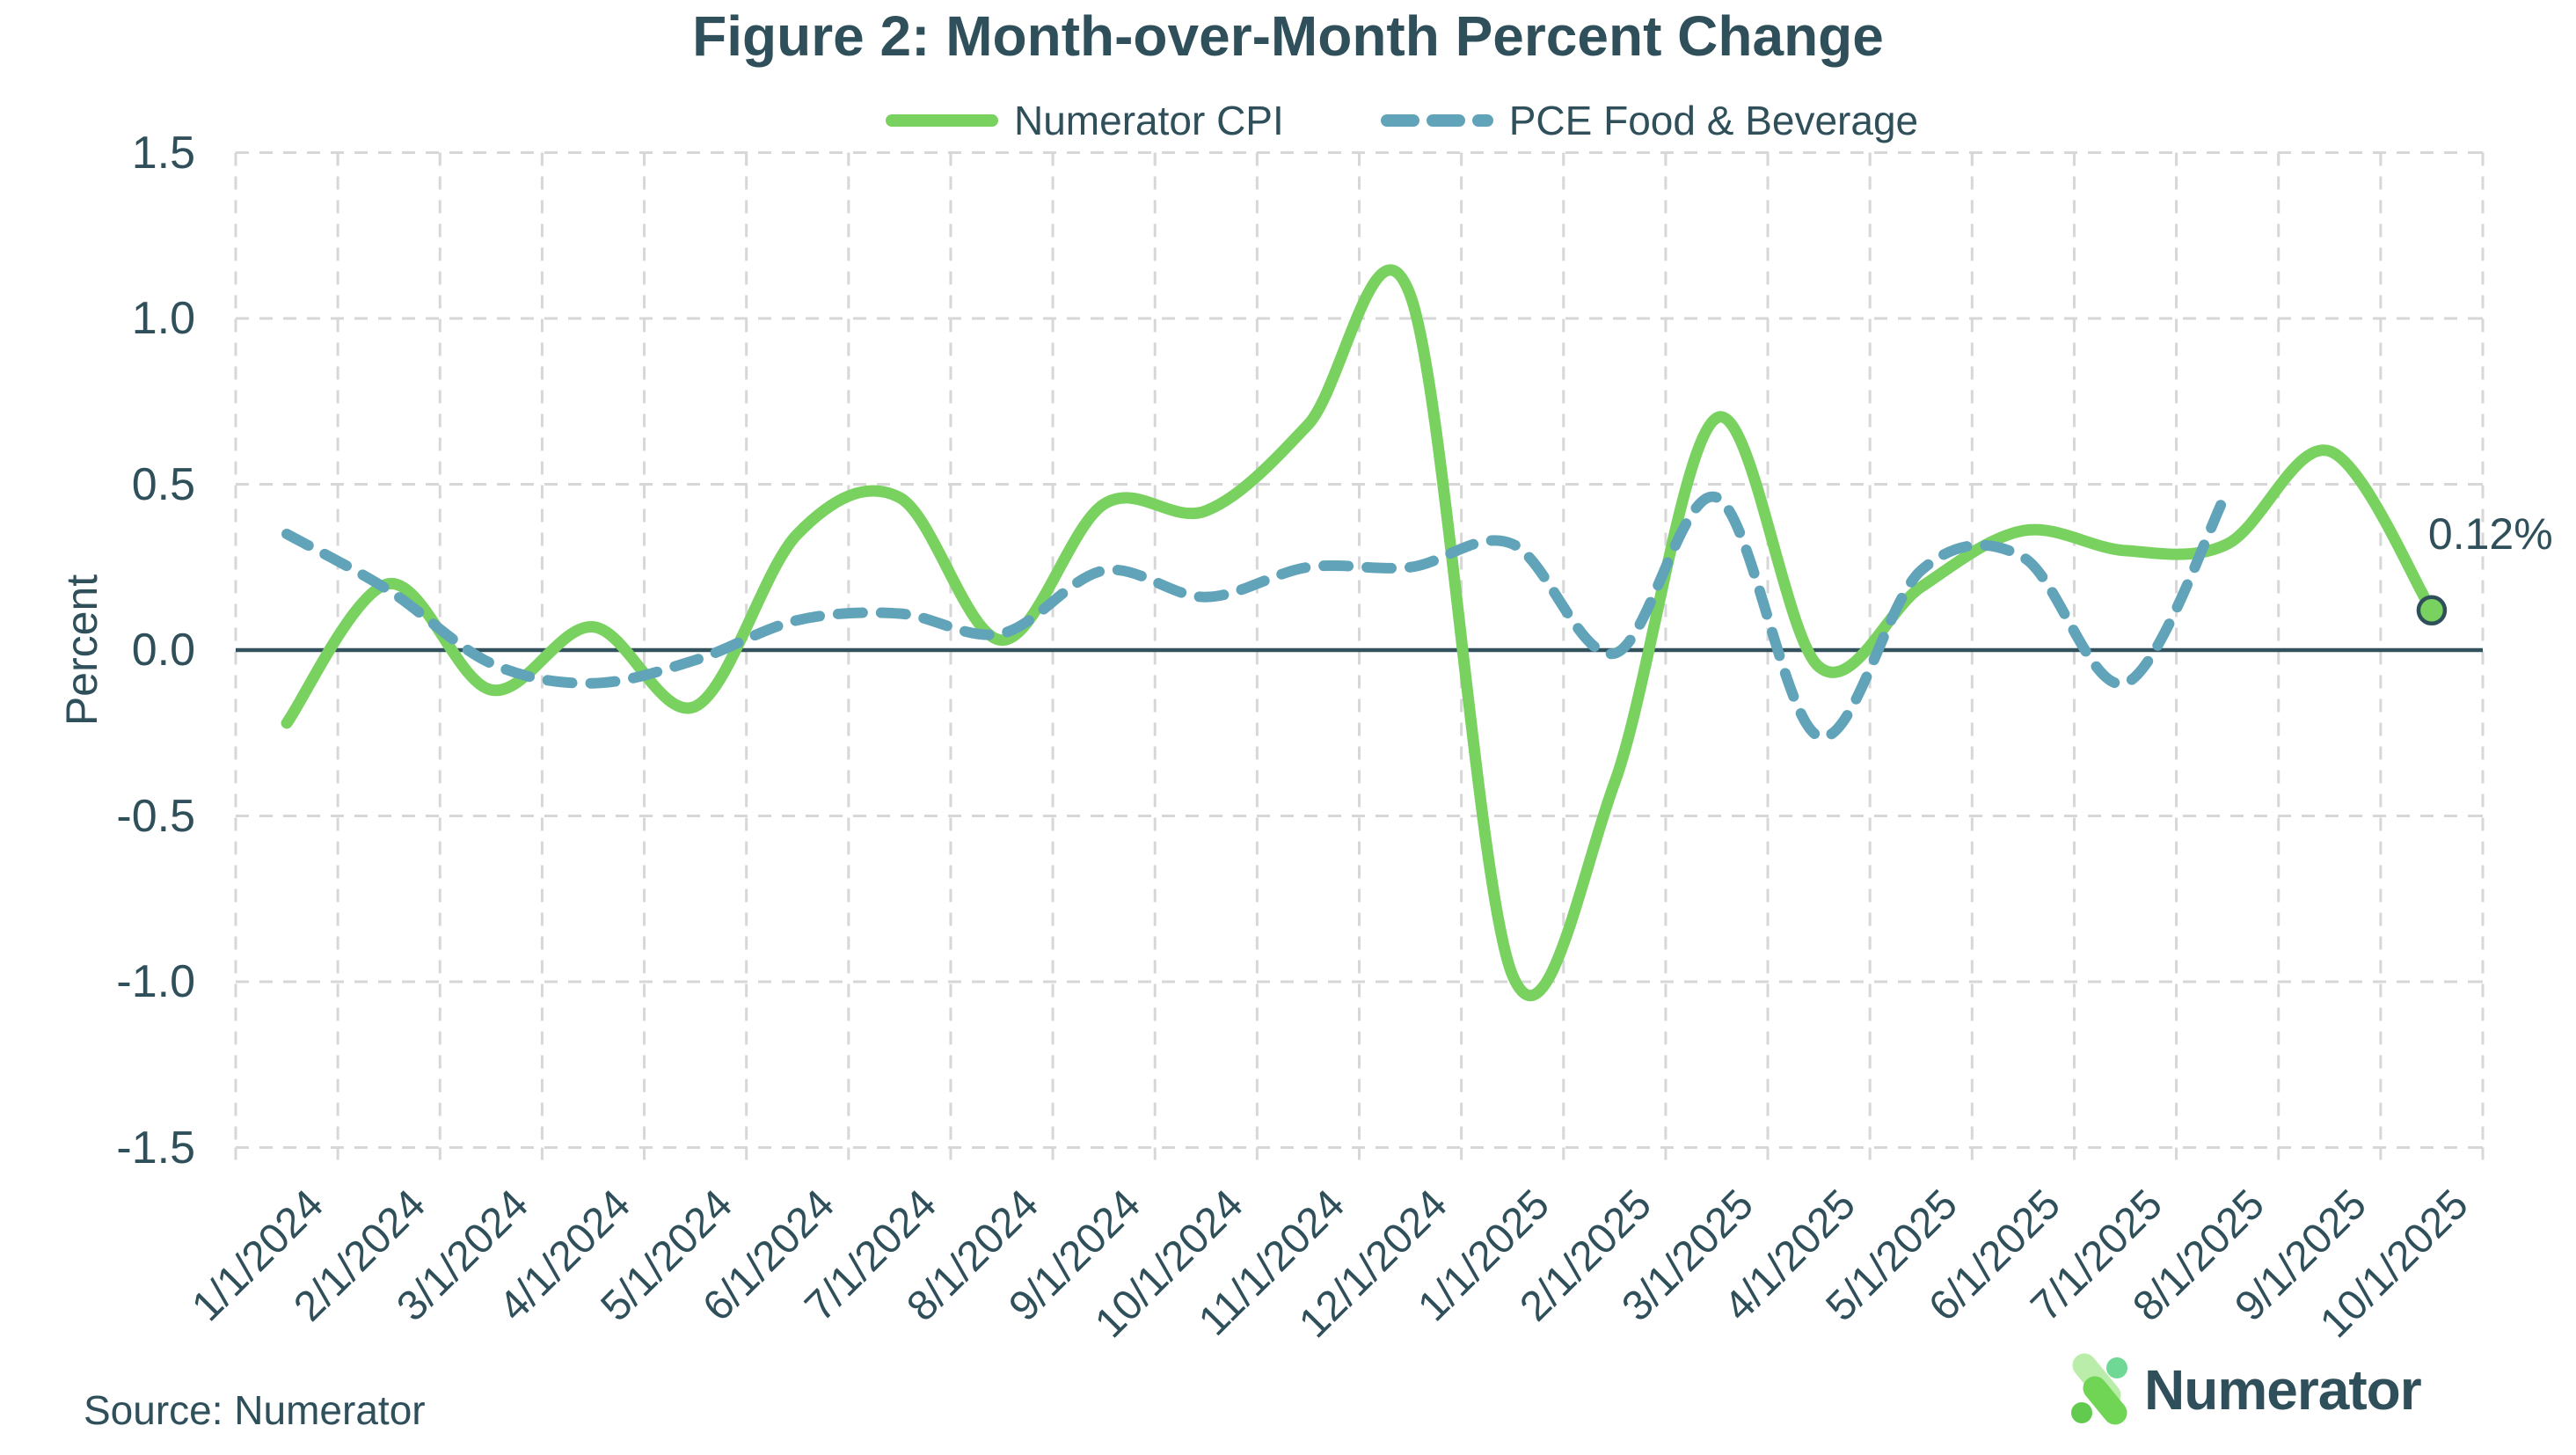  I want to click on y-tick-label: 0.5, so click(163, 484).